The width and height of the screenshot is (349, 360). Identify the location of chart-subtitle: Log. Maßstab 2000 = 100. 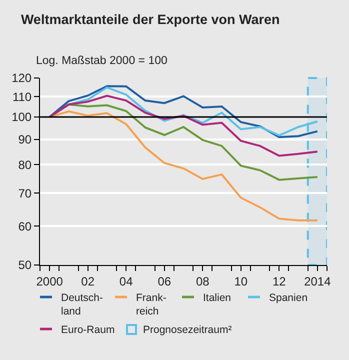
(102, 61).